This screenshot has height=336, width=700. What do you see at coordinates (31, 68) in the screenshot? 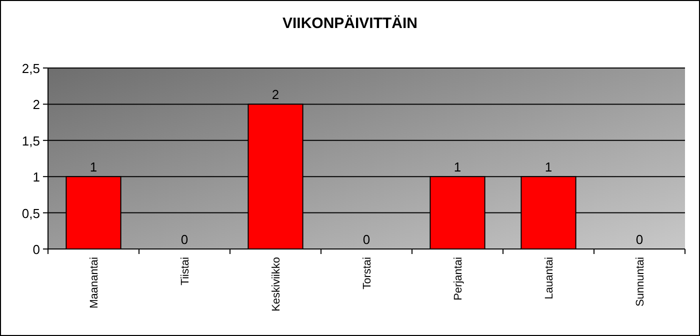
I see `y-tick-label: 2,5` at bounding box center [31, 68].